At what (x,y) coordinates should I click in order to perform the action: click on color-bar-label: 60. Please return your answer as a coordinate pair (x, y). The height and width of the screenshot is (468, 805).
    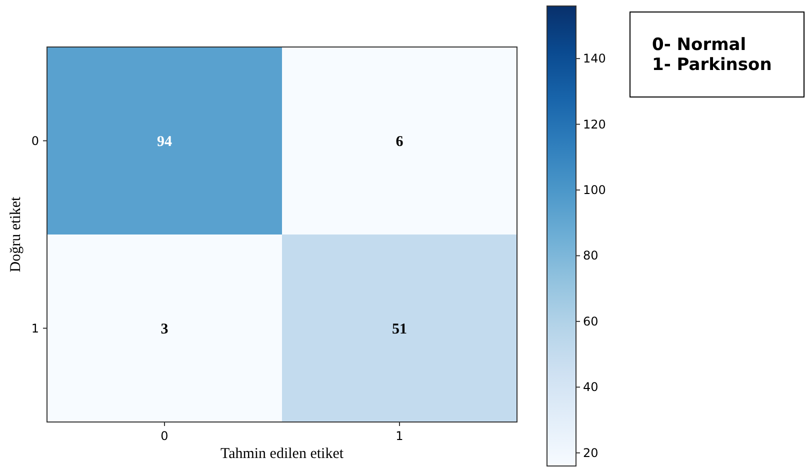
    Looking at the image, I should click on (590, 321).